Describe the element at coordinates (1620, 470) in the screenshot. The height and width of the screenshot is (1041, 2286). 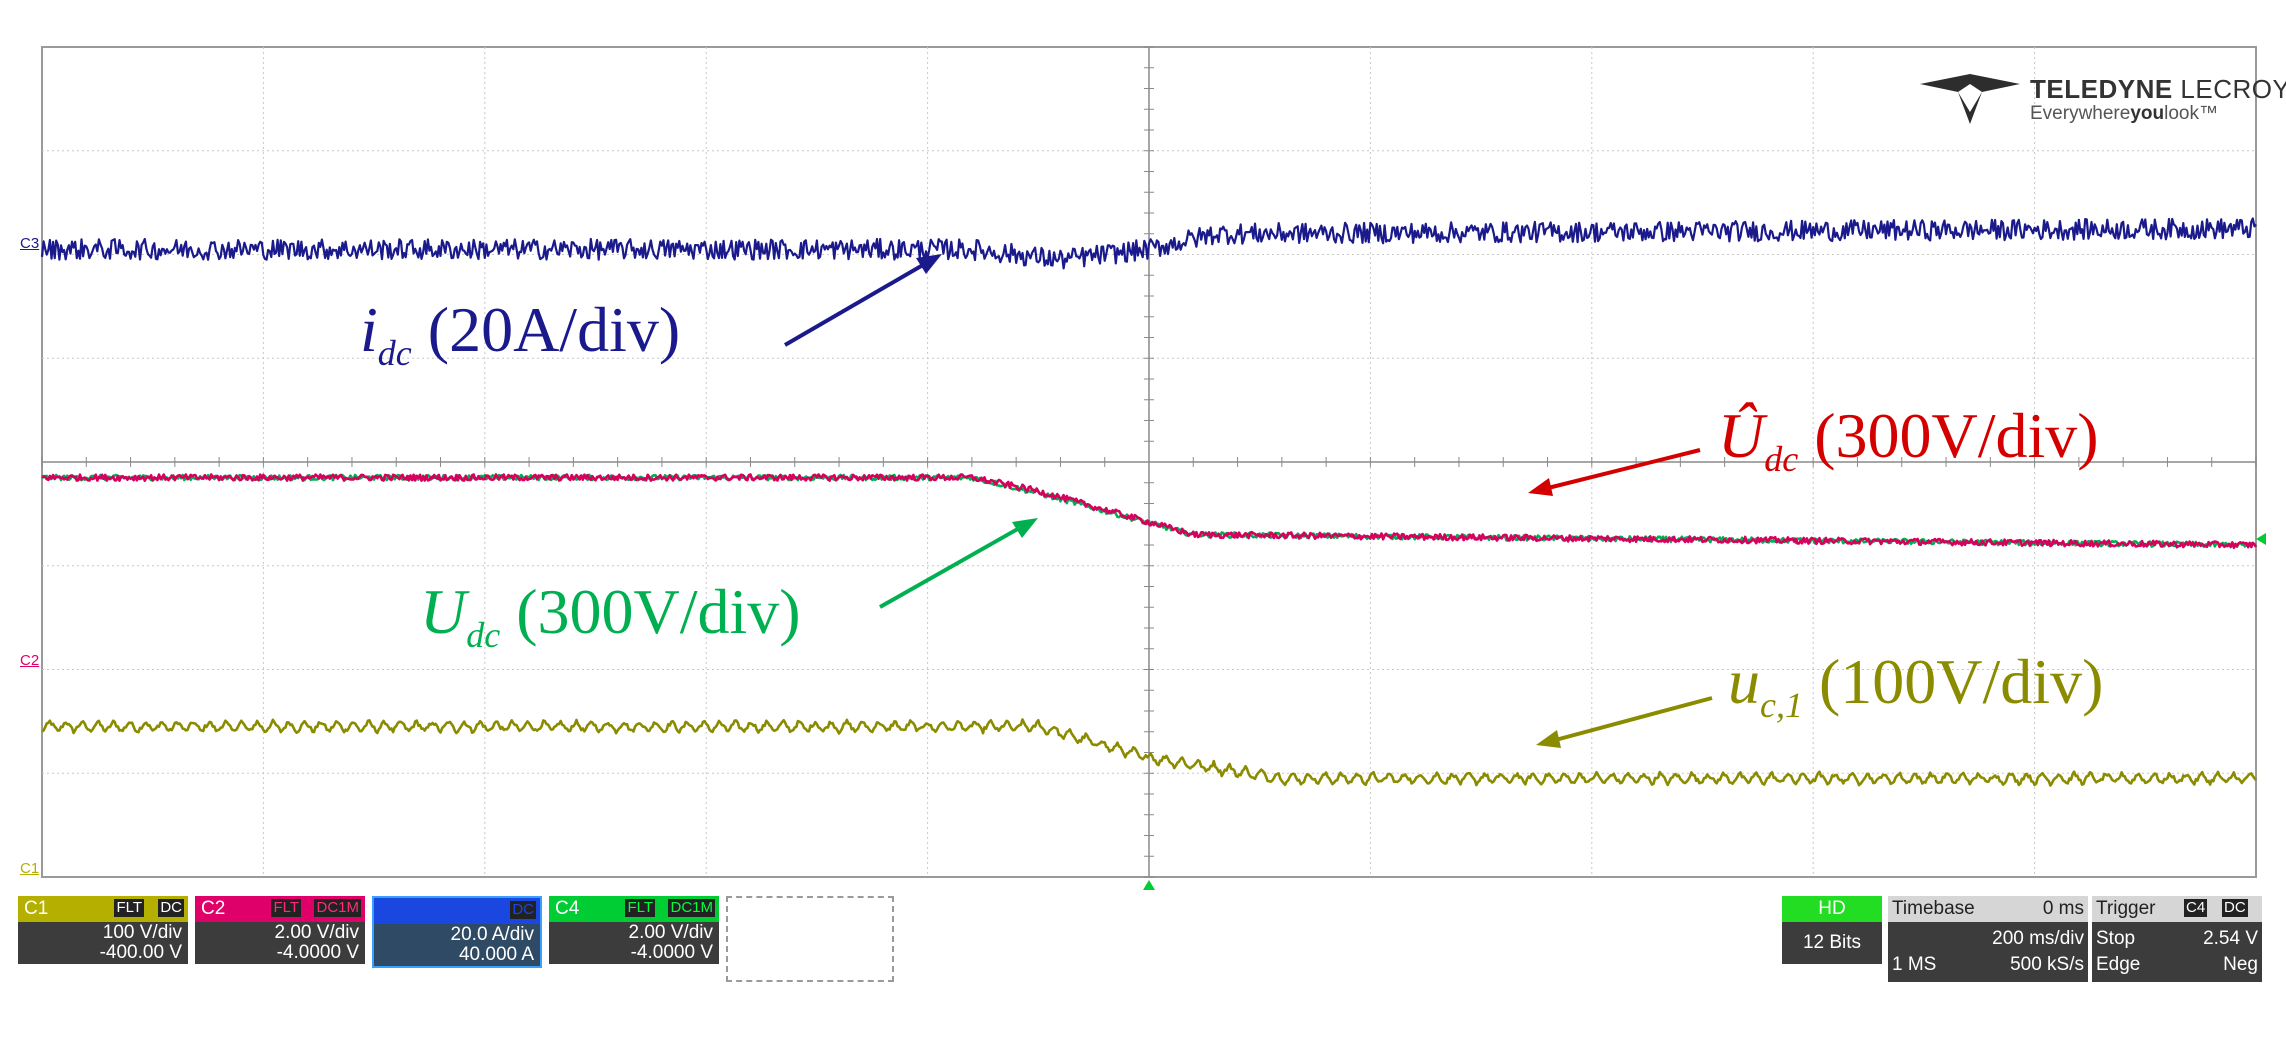
I see `udc-hat-arrow` at that location.